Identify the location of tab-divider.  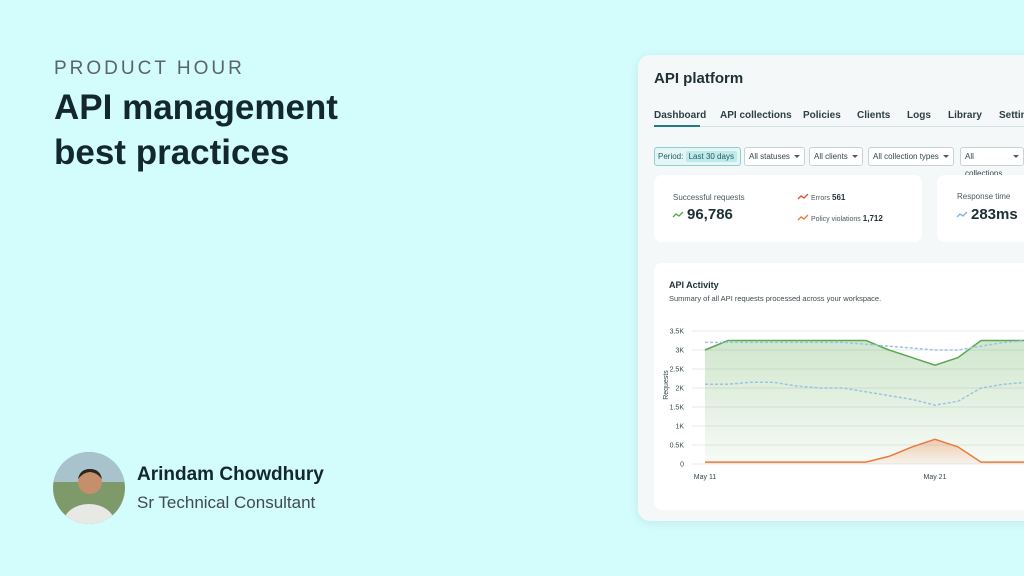
(839, 126).